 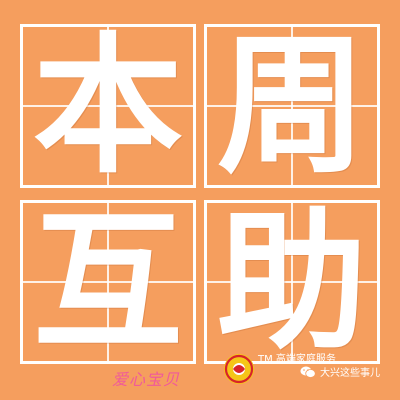 I want to click on wechat-icon, so click(x=308, y=372).